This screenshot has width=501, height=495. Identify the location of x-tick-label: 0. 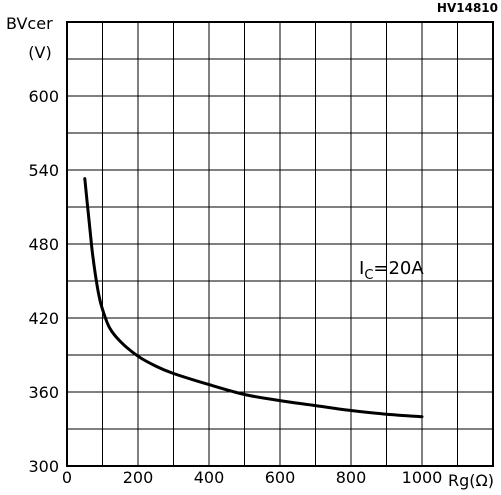
(67, 477).